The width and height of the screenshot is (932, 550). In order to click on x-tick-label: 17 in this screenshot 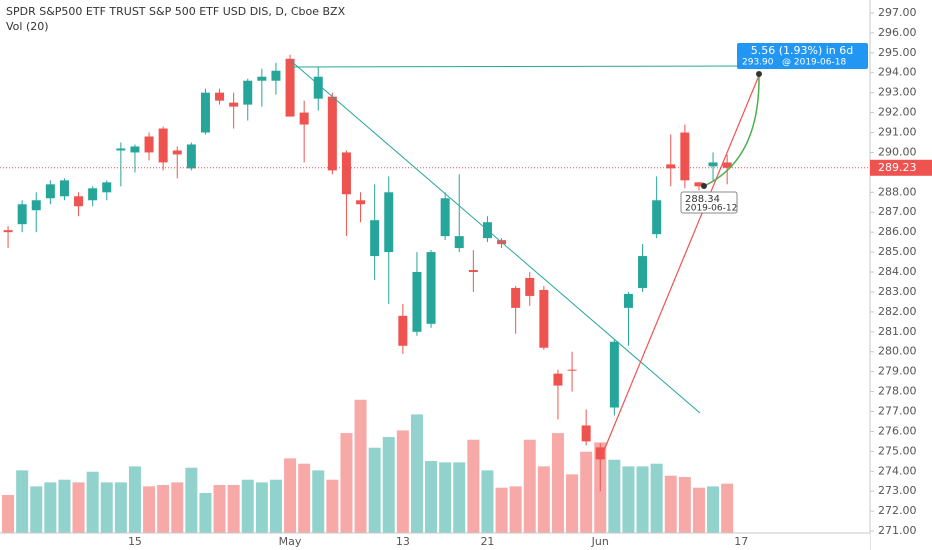, I will do `click(741, 541)`.